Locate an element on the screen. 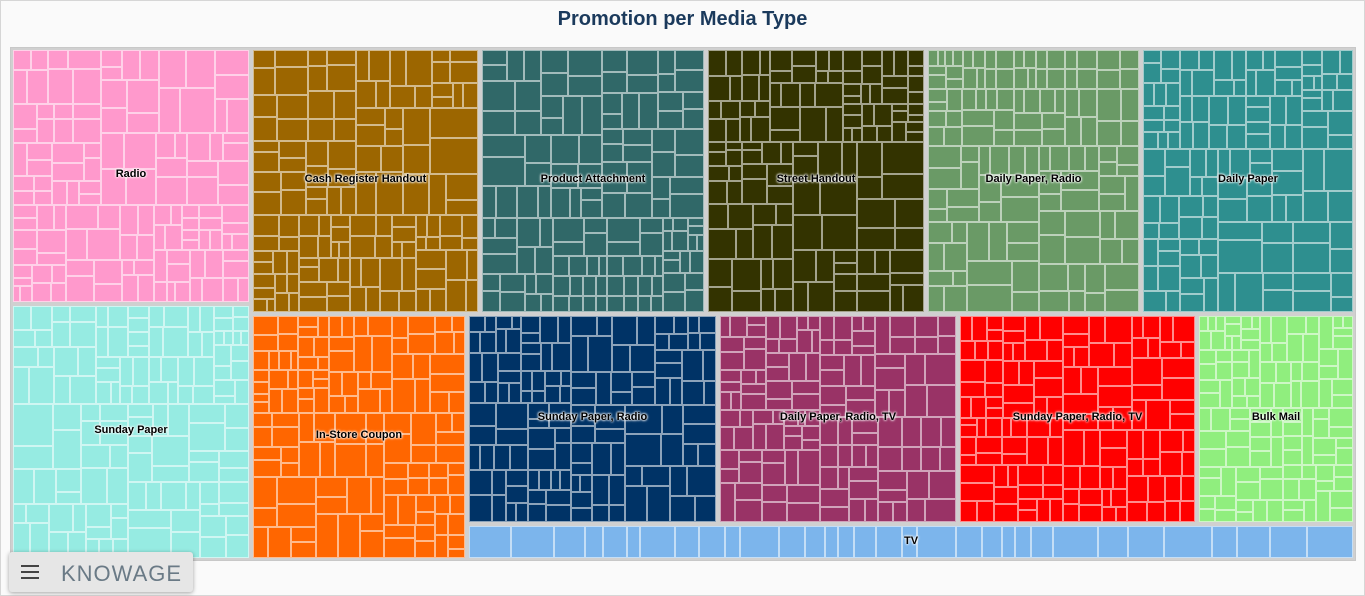  treemap-group-daily-paper-radio: Daily Paper, Radio is located at coordinates (1033, 181).